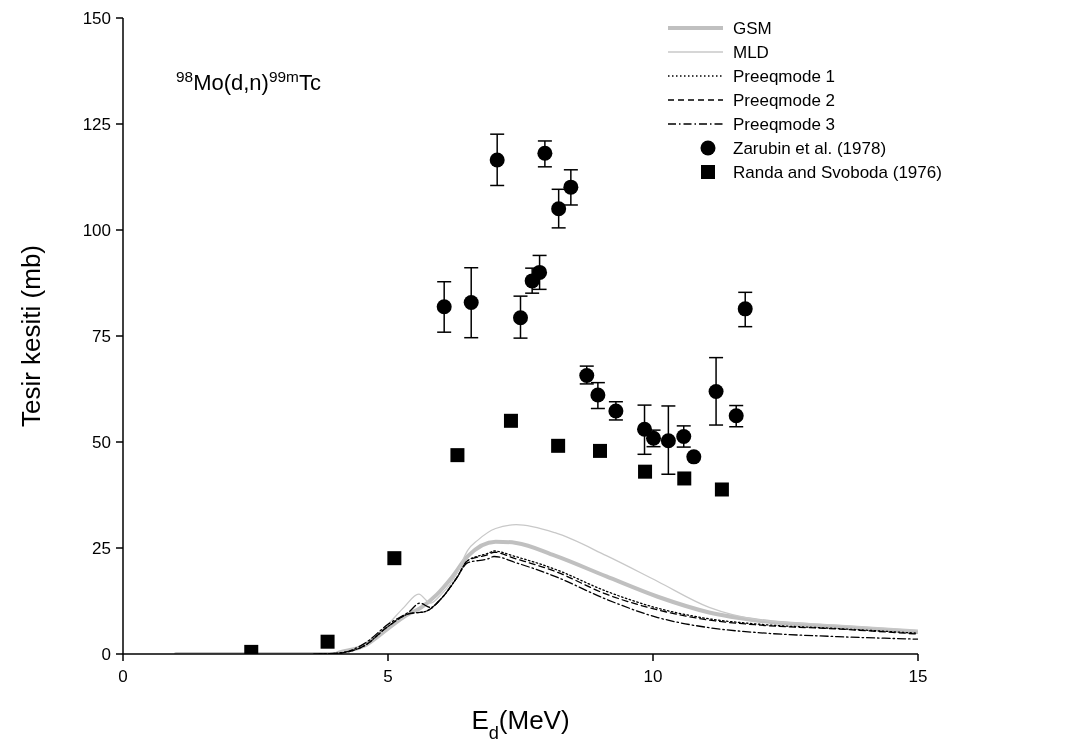 The image size is (1065, 749). I want to click on y-tick-label: 50, so click(101, 442).